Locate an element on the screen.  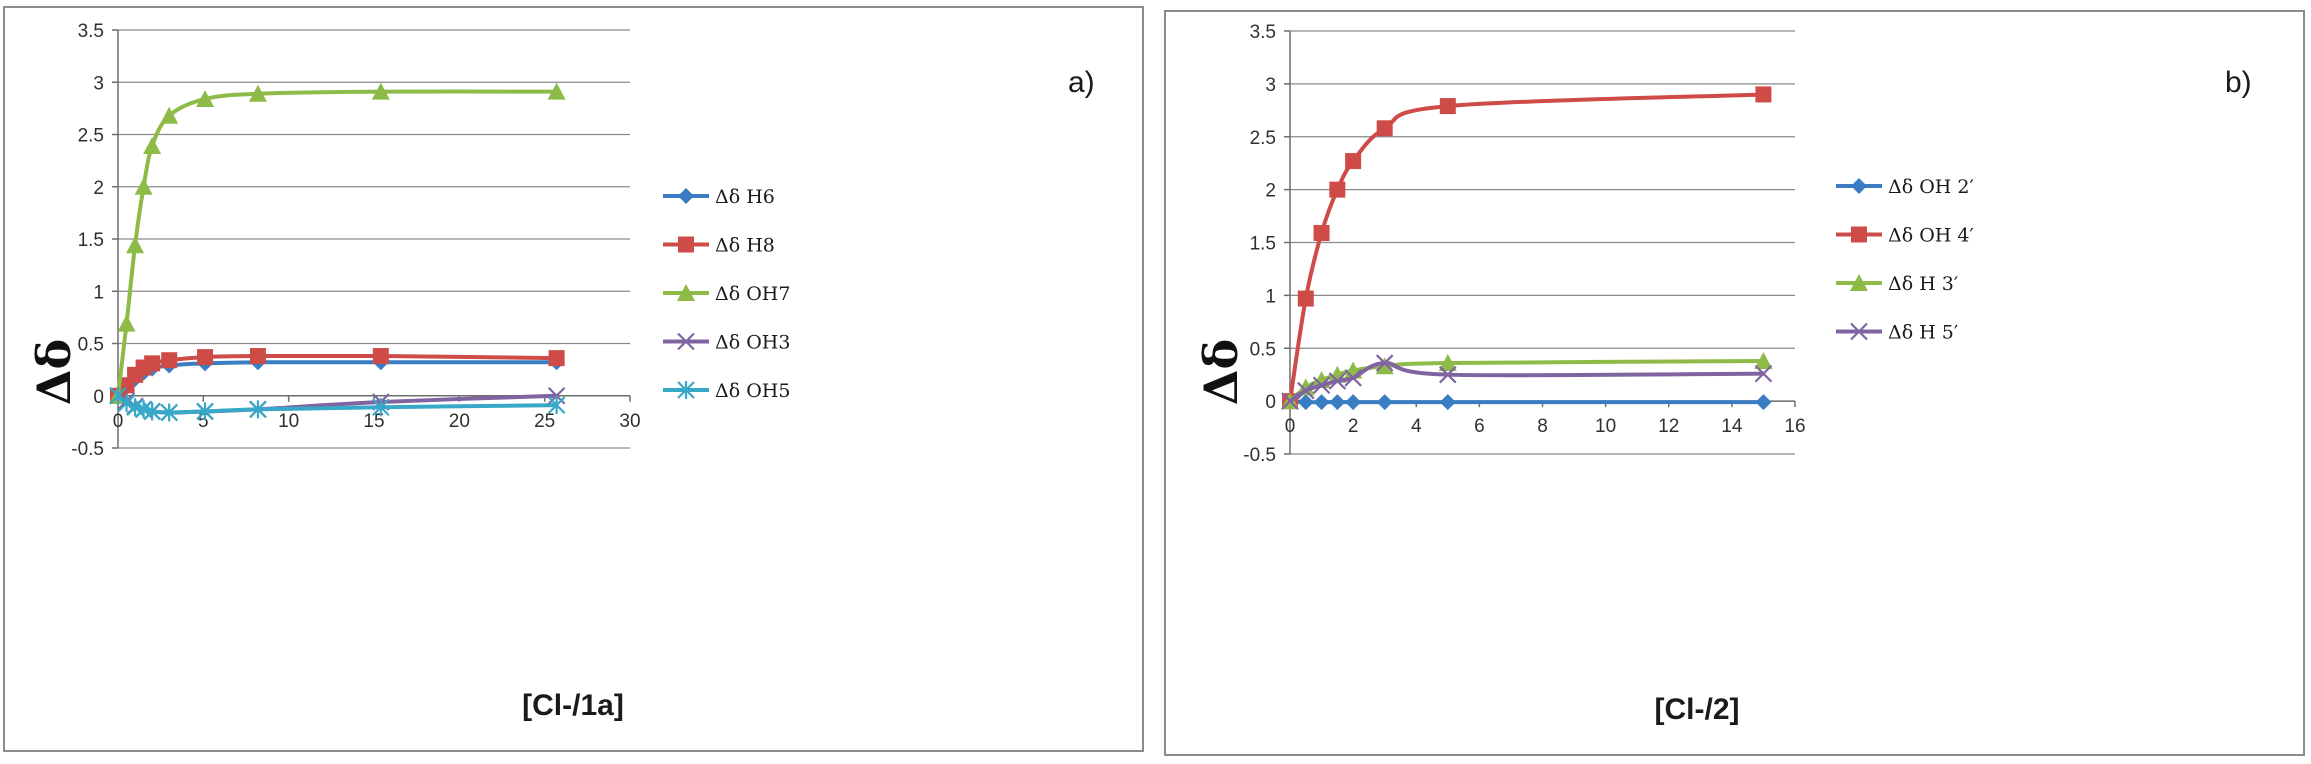
series-group-a is located at coordinates (337, 252).